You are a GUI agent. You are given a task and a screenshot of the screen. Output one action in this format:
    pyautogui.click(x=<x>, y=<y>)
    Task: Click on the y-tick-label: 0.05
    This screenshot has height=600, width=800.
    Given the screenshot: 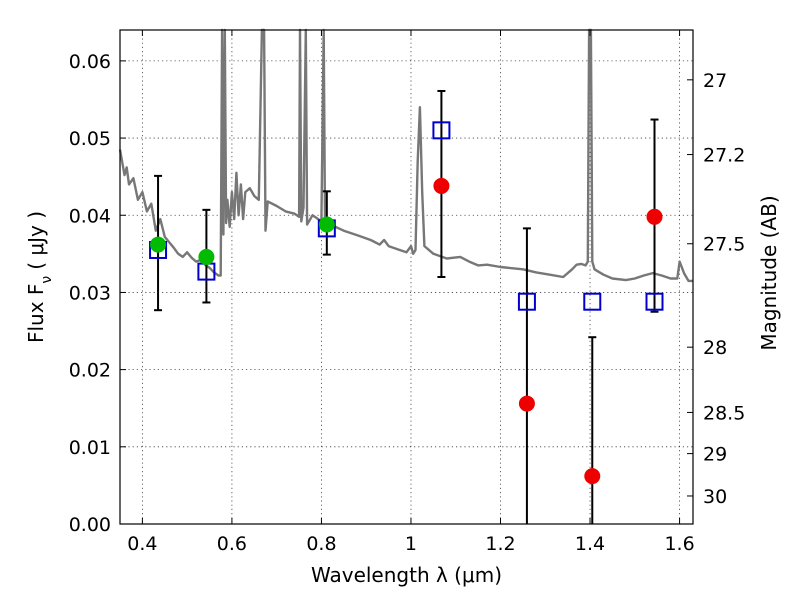 What is the action you would take?
    pyautogui.click(x=90, y=139)
    